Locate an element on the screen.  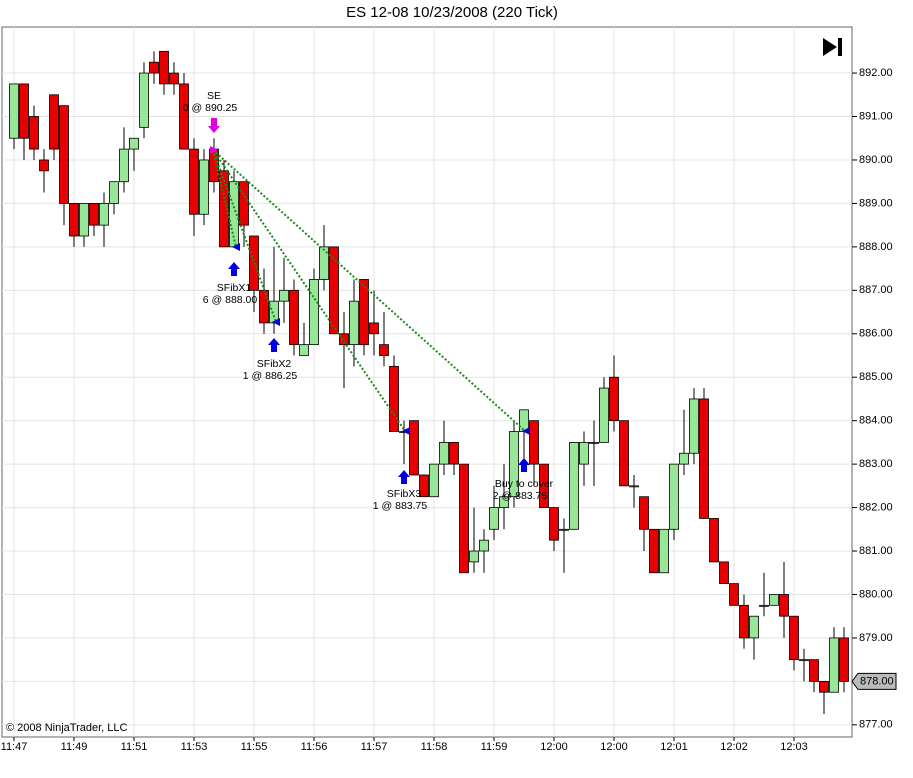
execution-name: SFibX2 is located at coordinates (274, 364).